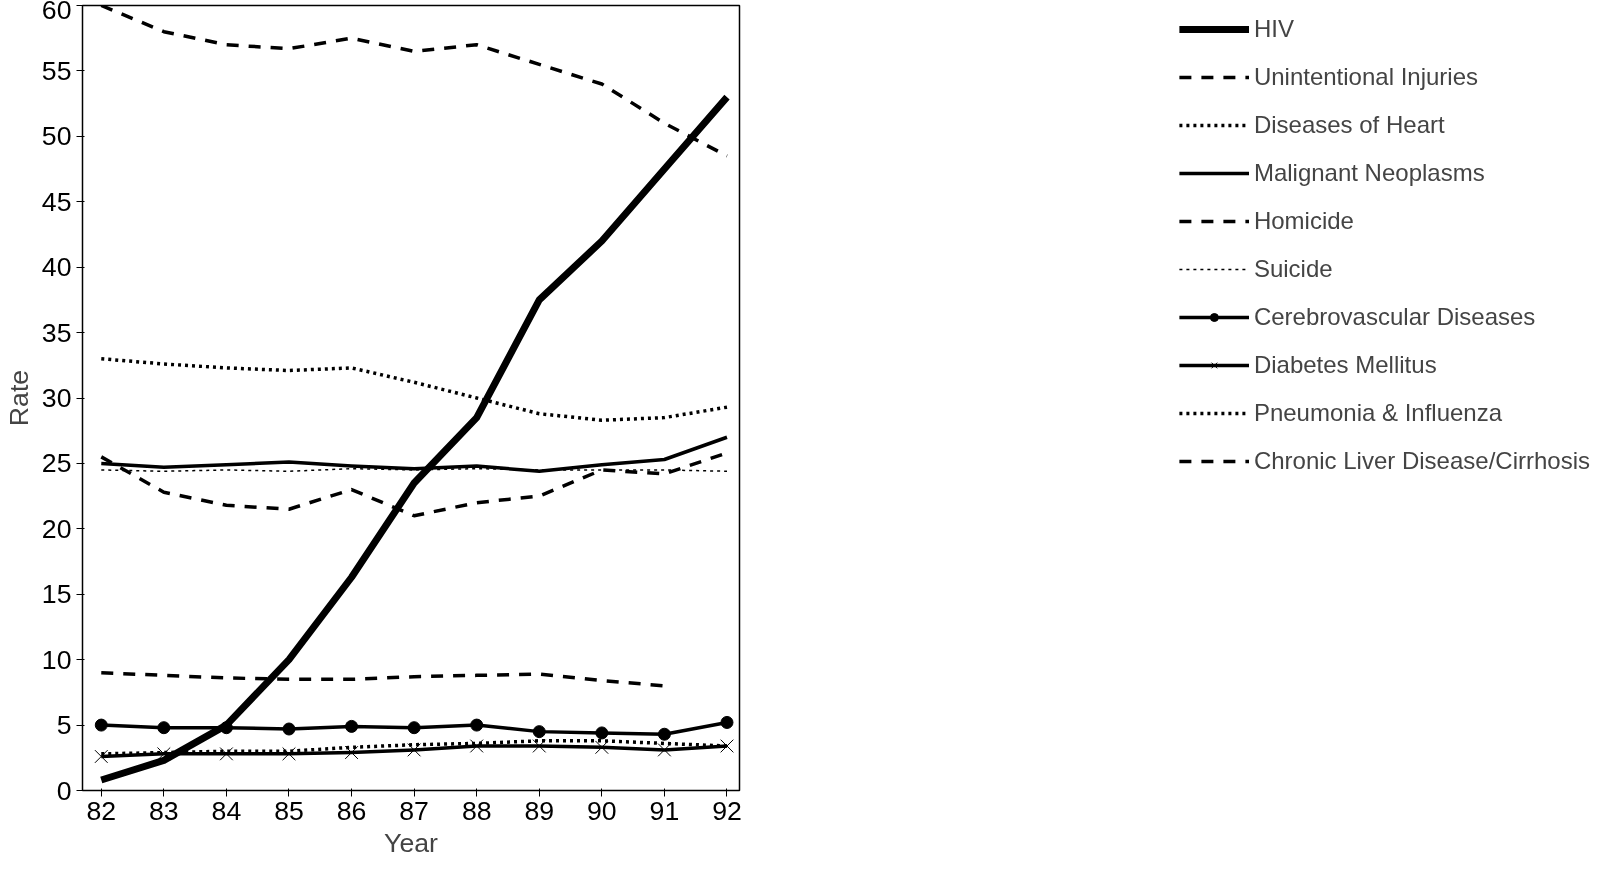 This screenshot has height=869, width=1610. I want to click on y-tick-label: 5, so click(64, 725).